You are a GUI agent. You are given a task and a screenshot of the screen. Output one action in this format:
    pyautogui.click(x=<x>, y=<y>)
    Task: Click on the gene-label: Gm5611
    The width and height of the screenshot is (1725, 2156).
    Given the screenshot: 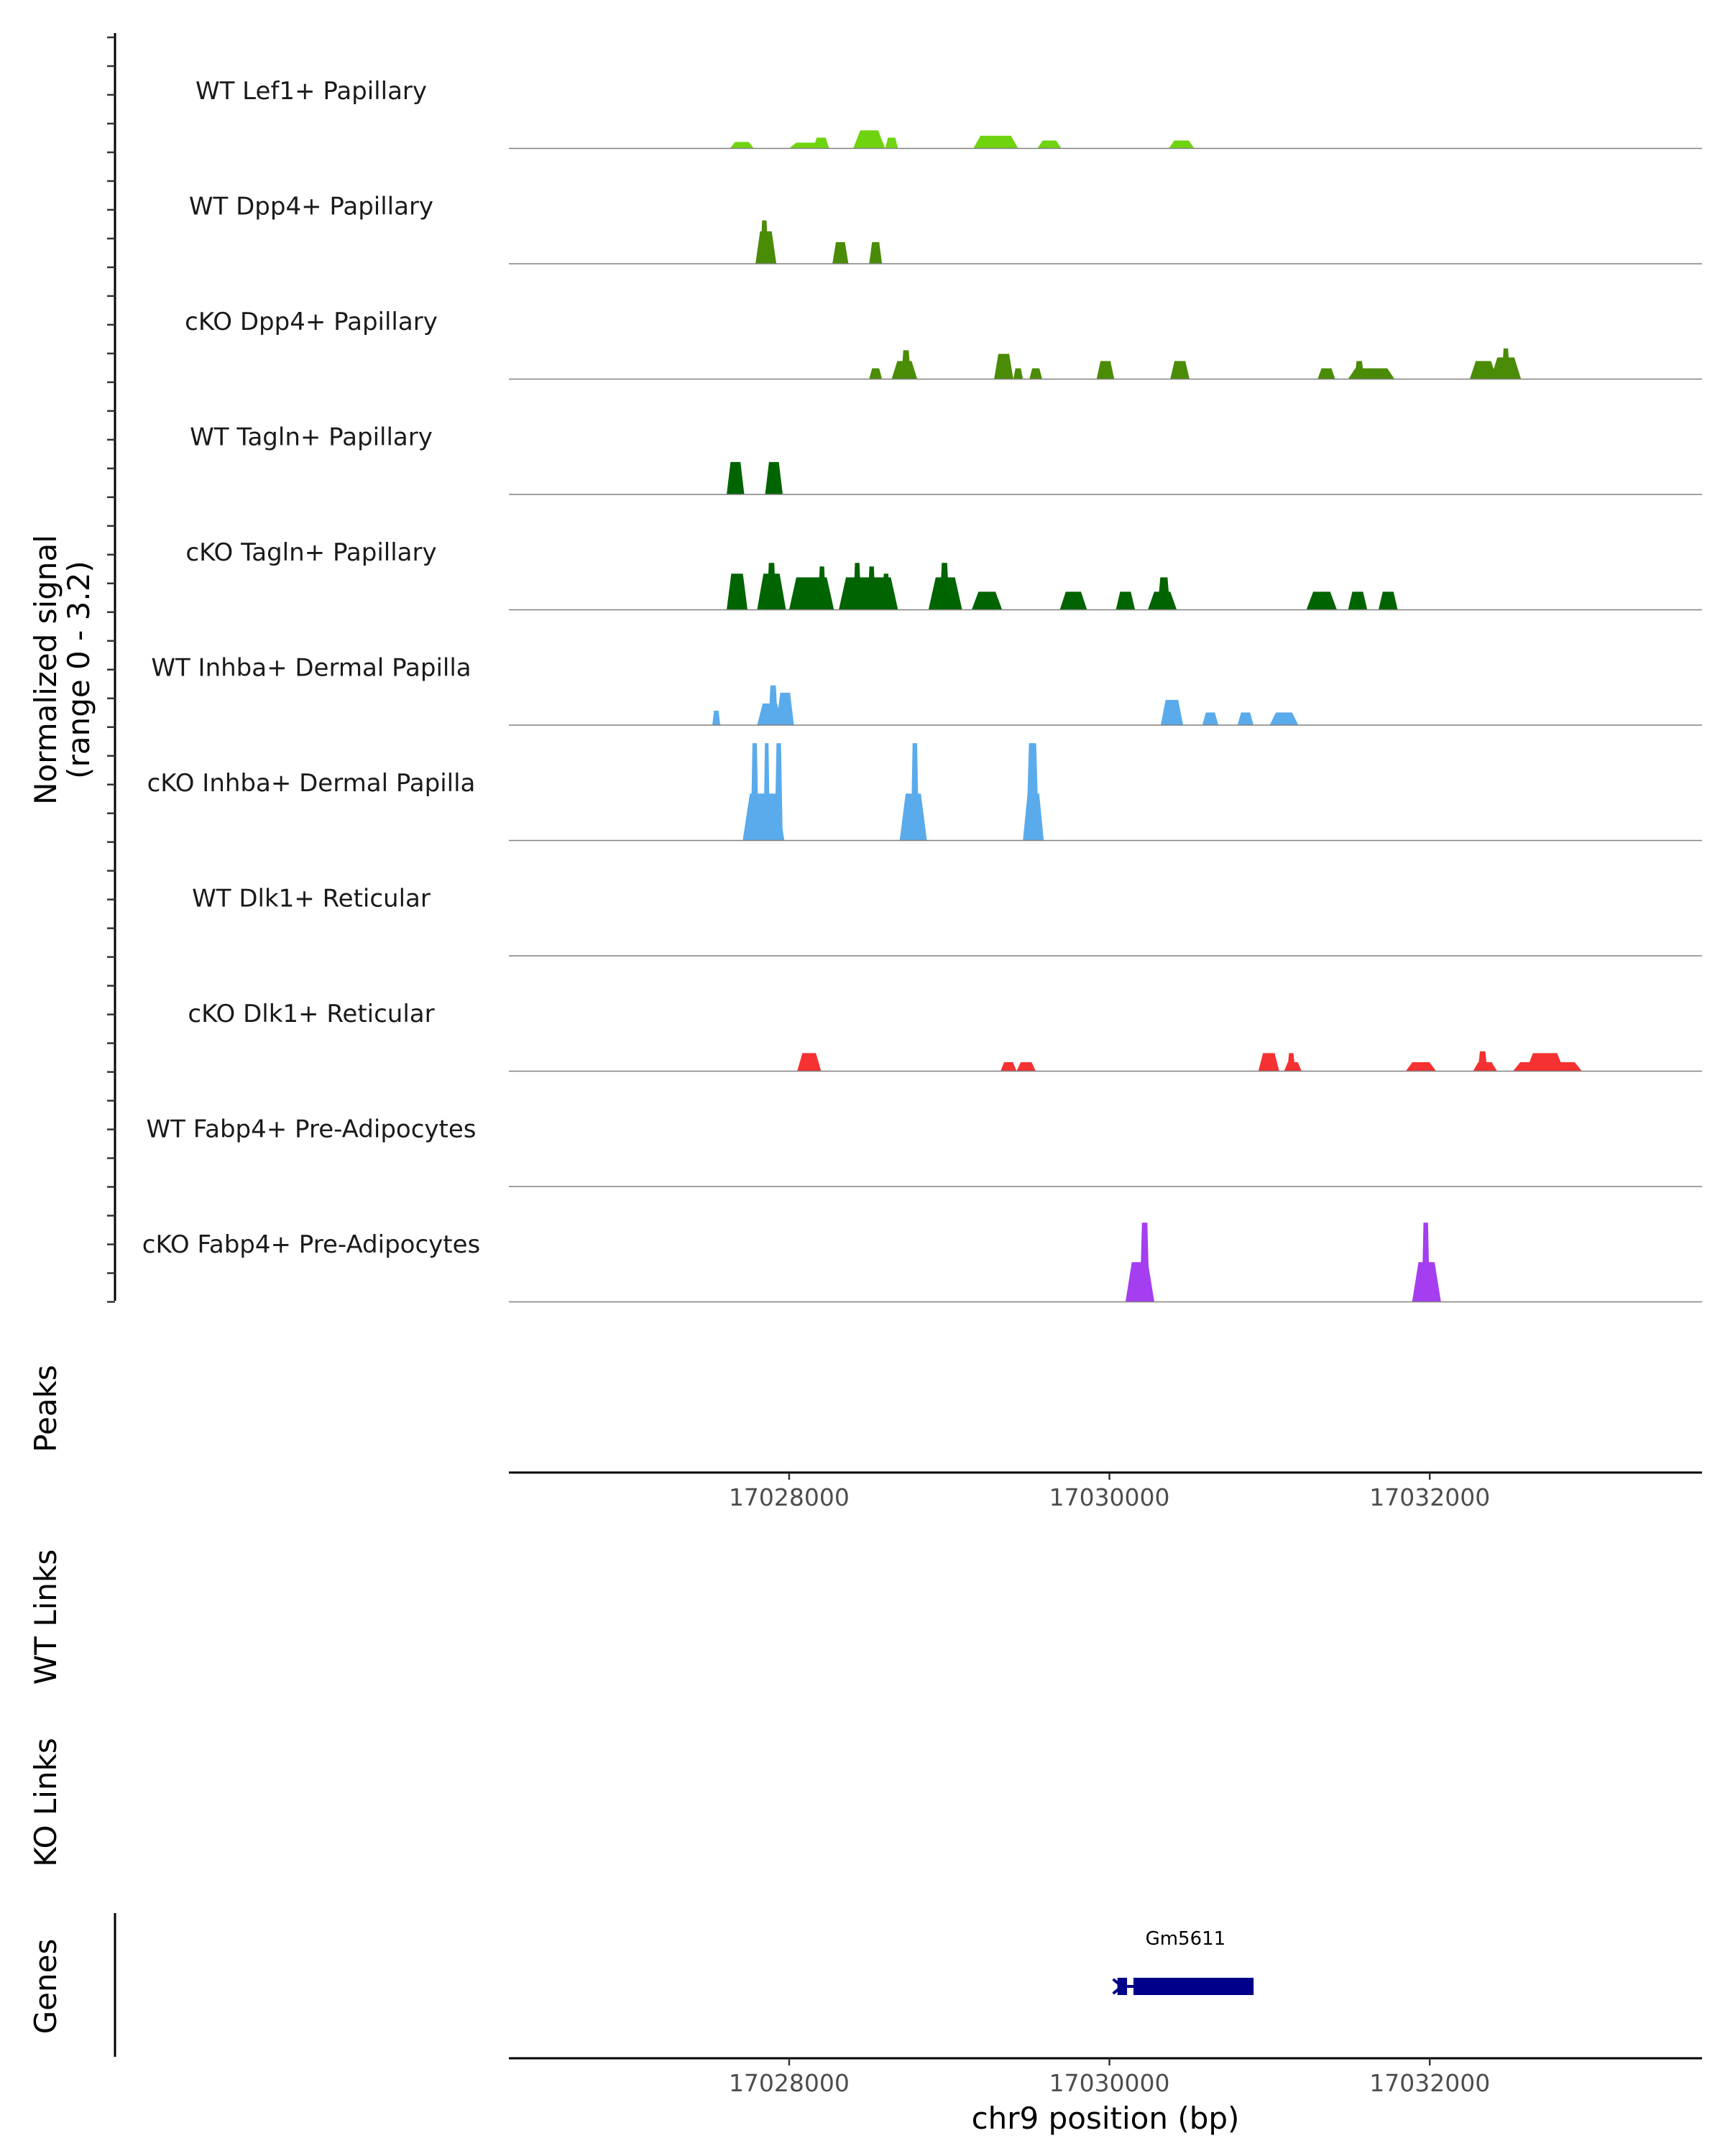 What is the action you would take?
    pyautogui.click(x=1186, y=1939)
    